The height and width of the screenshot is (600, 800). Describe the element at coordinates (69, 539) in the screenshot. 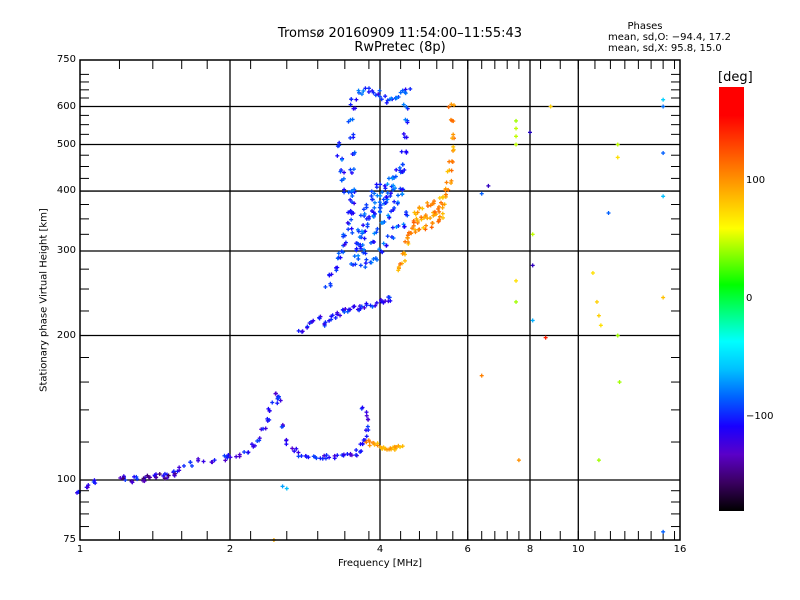

I see `y-tick-label: 75` at that location.